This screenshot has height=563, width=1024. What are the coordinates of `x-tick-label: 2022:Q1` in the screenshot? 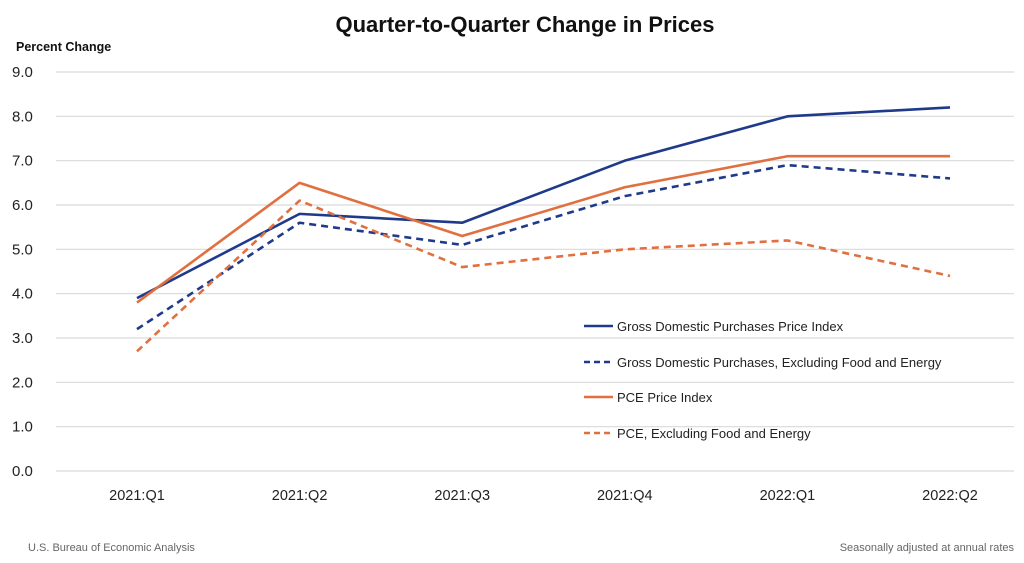 It's located at (788, 496).